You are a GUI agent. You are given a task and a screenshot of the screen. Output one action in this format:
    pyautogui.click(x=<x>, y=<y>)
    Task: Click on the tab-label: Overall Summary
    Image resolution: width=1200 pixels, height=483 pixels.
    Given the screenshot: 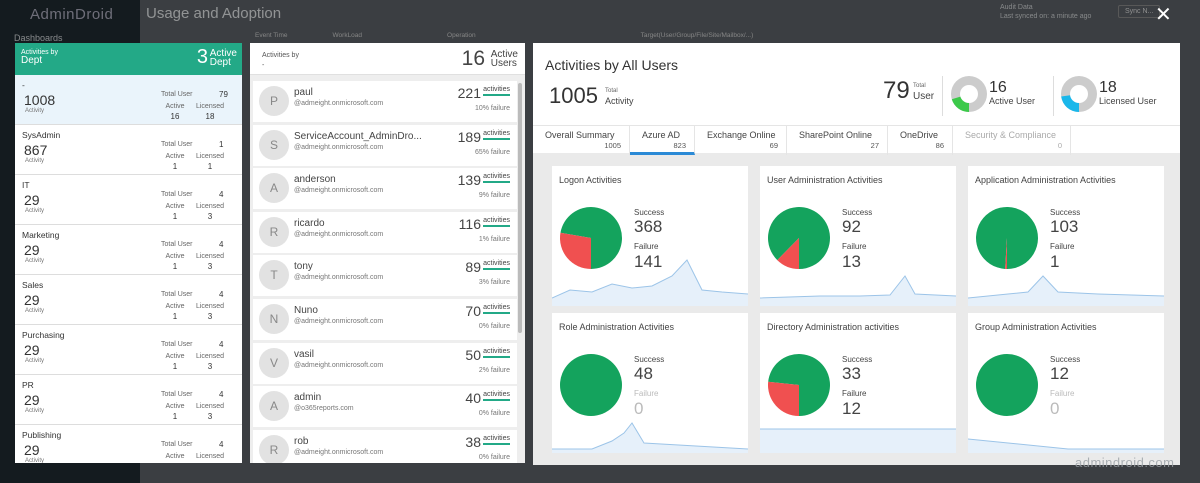 What is the action you would take?
    pyautogui.click(x=580, y=135)
    